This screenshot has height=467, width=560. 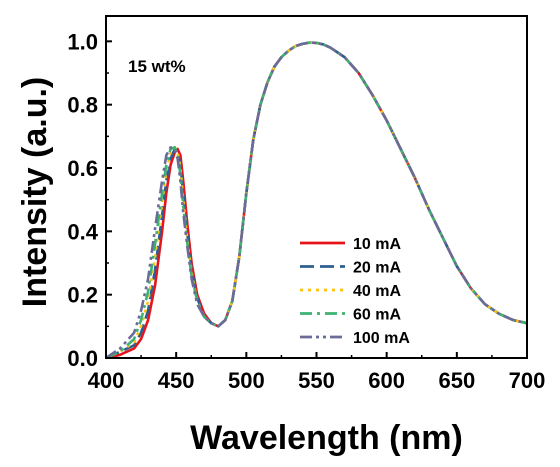 What do you see at coordinates (157, 66) in the screenshot?
I see `sample-annotation: 15 wt%` at bounding box center [157, 66].